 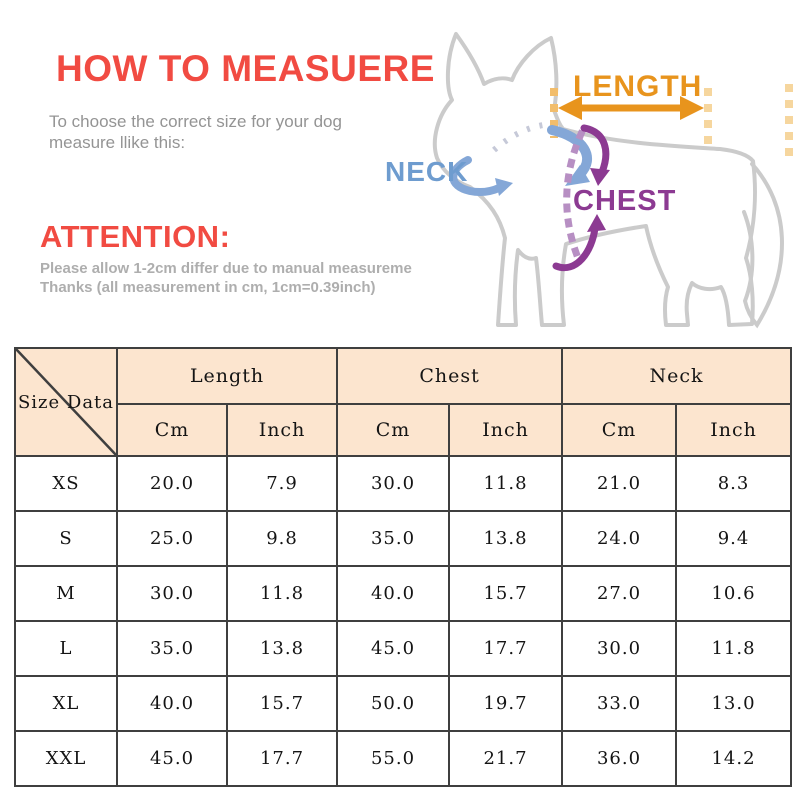 I want to click on table-row-l: L 35.0 13.8 45.0 17.7 30.0 11.8, so click(x=403, y=648).